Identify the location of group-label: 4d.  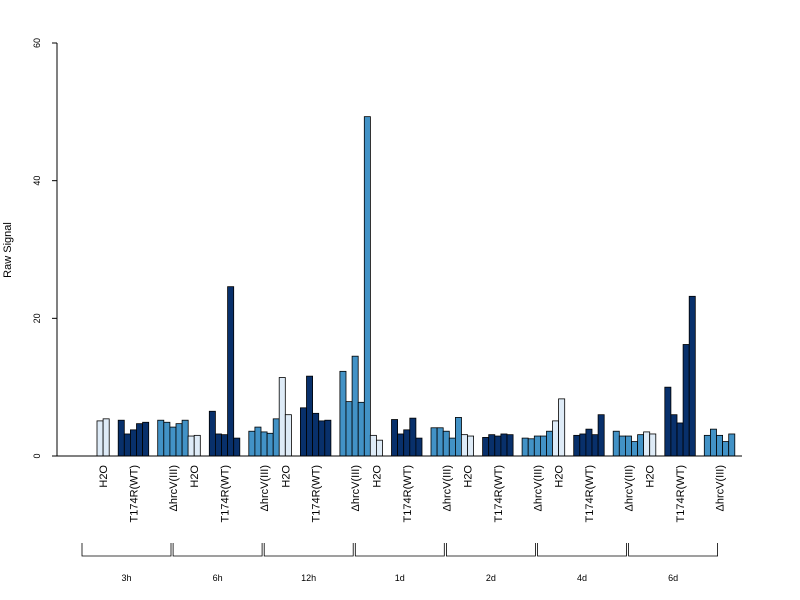
(582, 578).